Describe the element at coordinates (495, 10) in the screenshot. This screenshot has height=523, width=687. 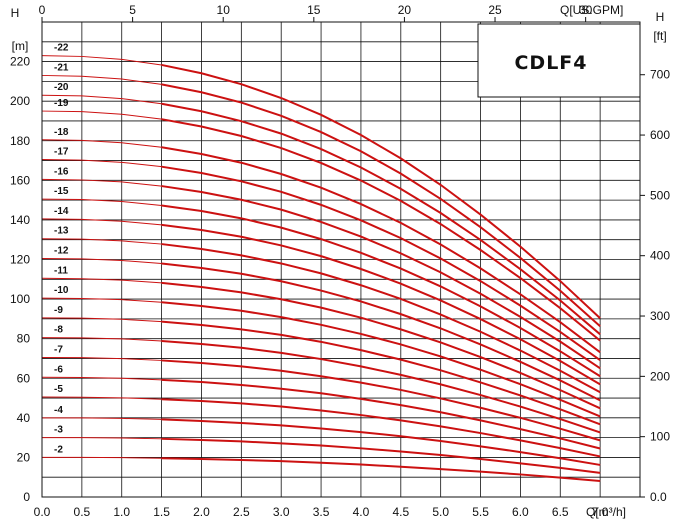
I see `x-top-tick-label: 25` at that location.